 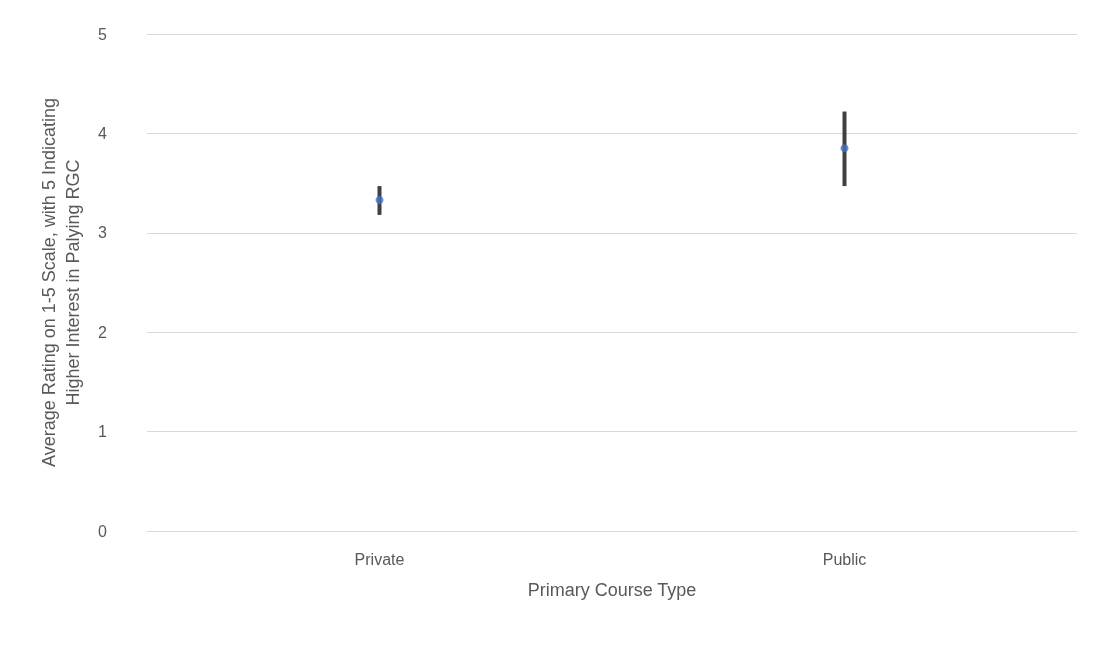 What do you see at coordinates (612, 590) in the screenshot?
I see `x-axis-title: Primary Course Type` at bounding box center [612, 590].